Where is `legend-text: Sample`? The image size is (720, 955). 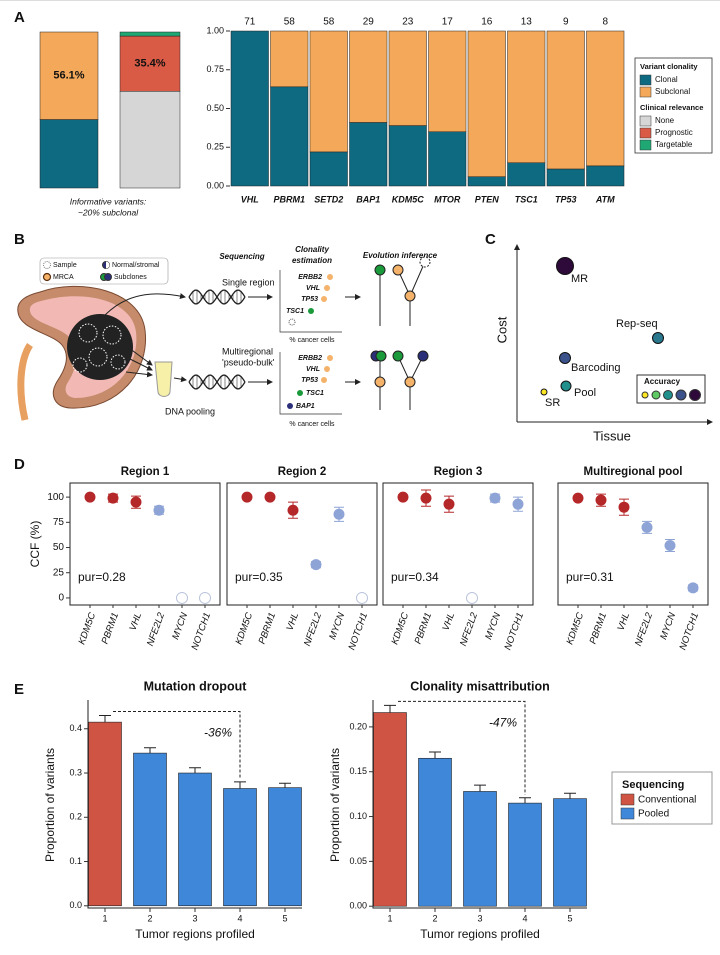
legend-text: Sample is located at coordinates (65, 265).